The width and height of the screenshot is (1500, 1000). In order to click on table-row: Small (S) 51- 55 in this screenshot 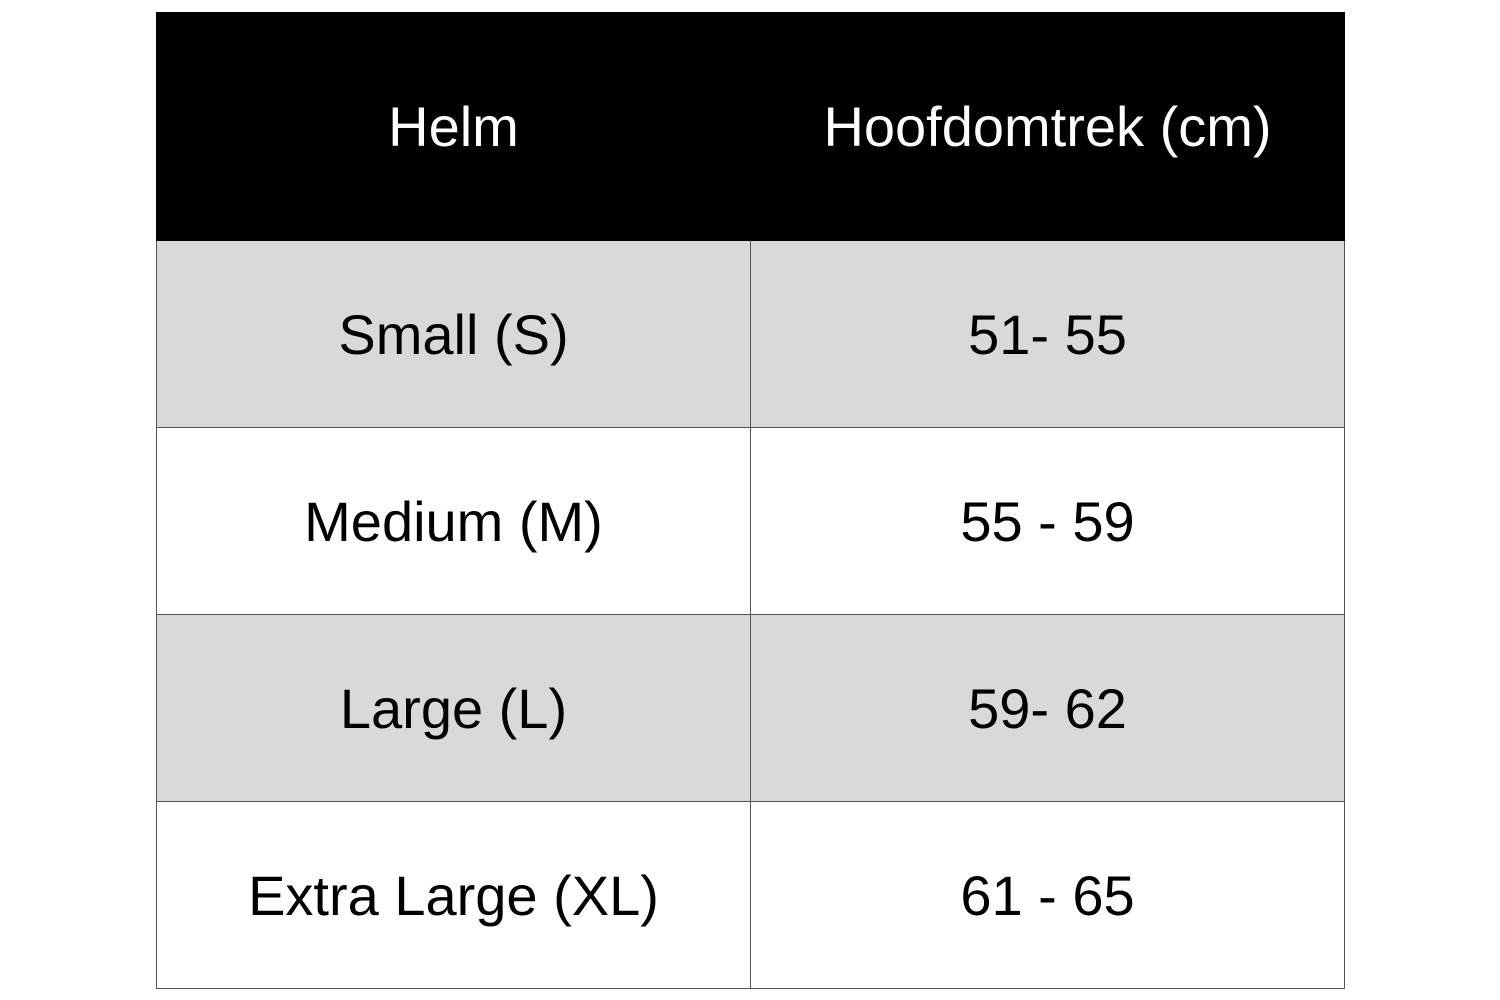, I will do `click(750, 334)`.